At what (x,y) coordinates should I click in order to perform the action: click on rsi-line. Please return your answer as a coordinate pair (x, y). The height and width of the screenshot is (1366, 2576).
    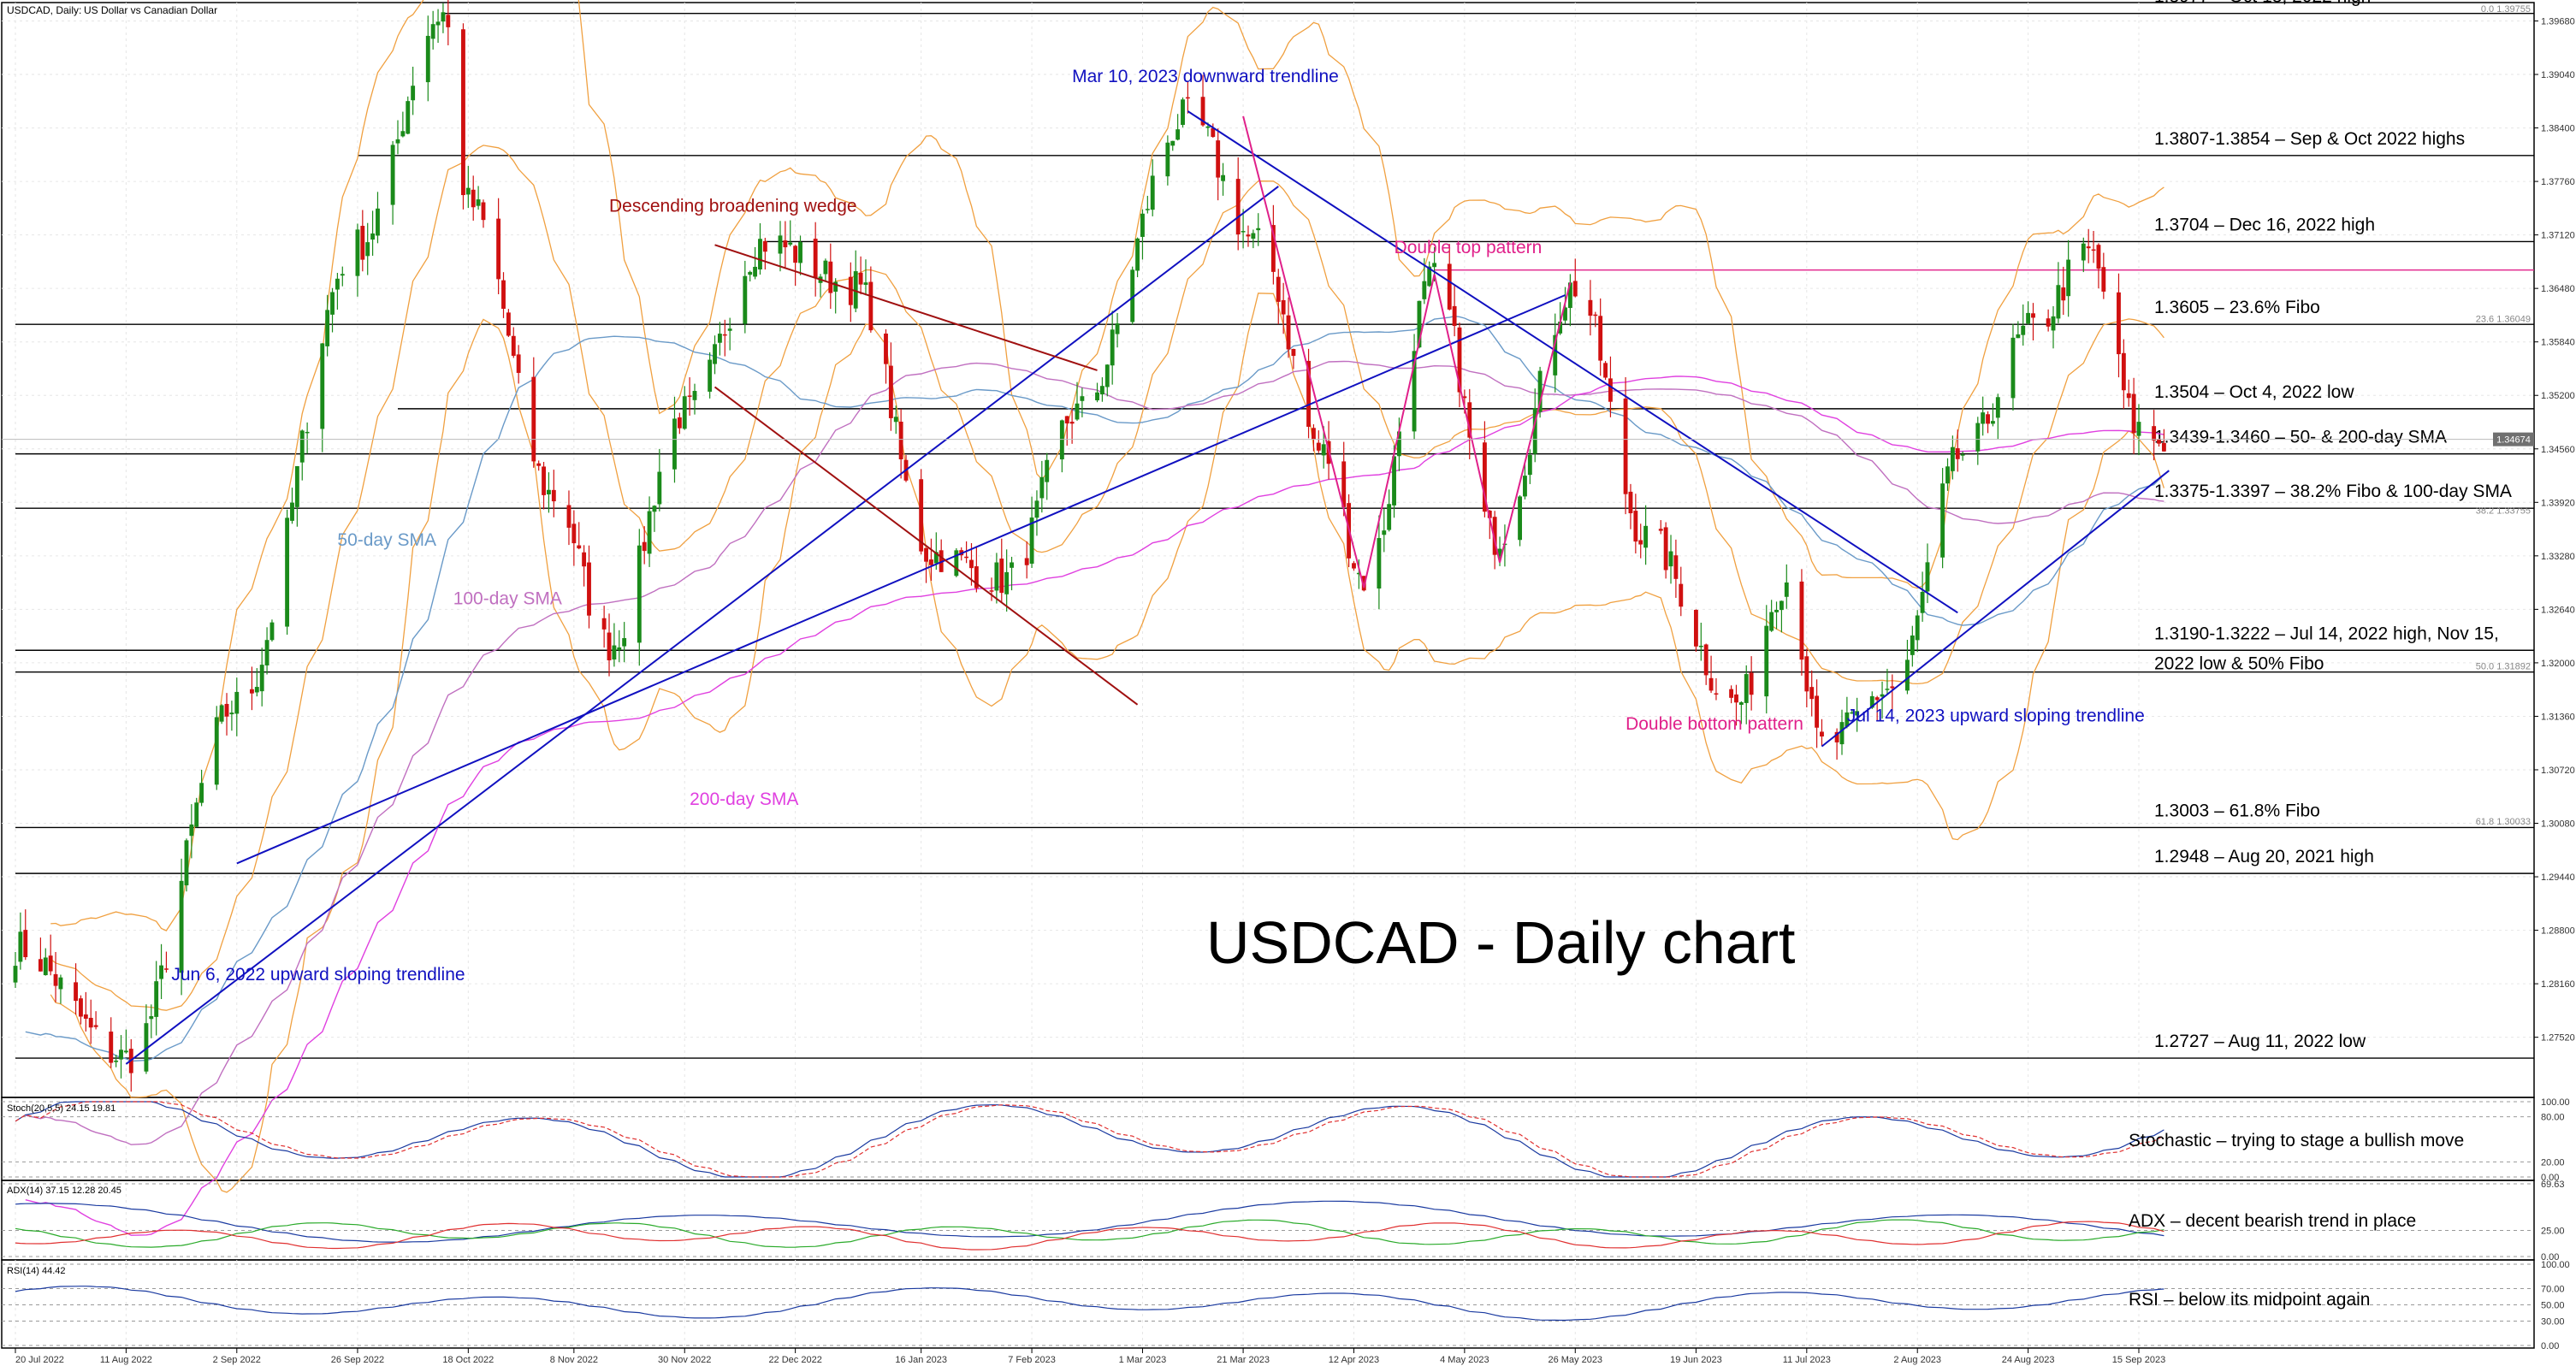
    Looking at the image, I should click on (1089, 1304).